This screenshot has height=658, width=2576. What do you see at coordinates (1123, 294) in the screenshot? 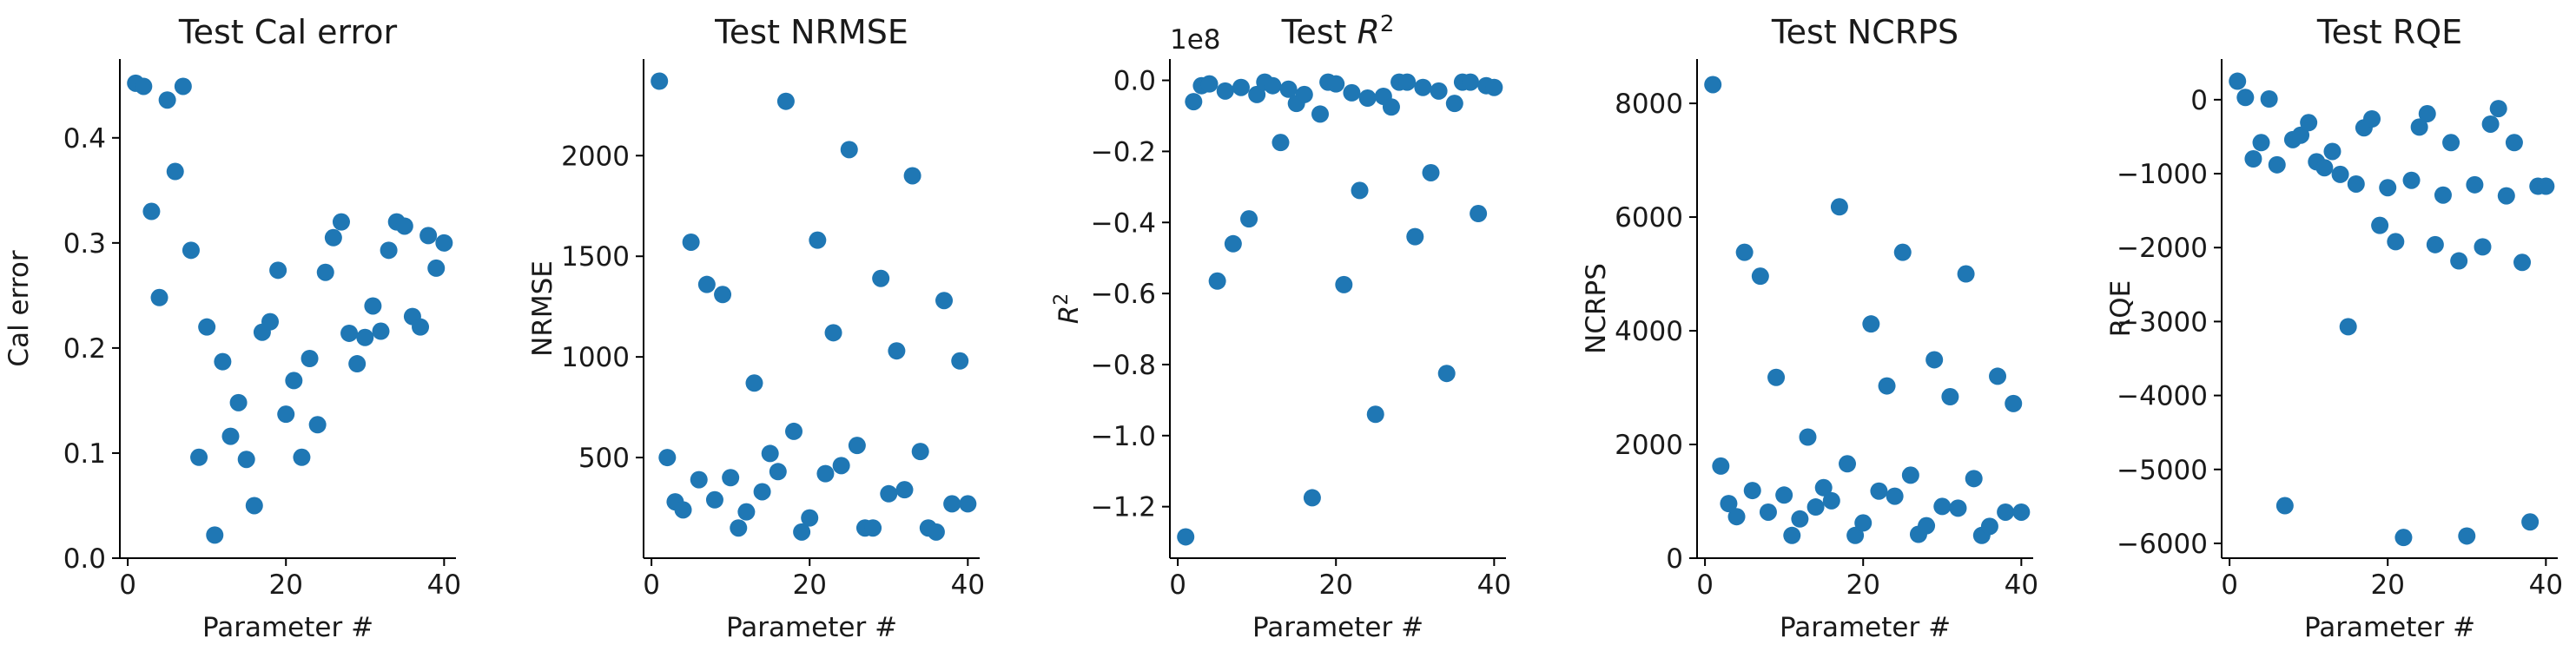
I see `y-tick-label: −0.6` at bounding box center [1123, 294].